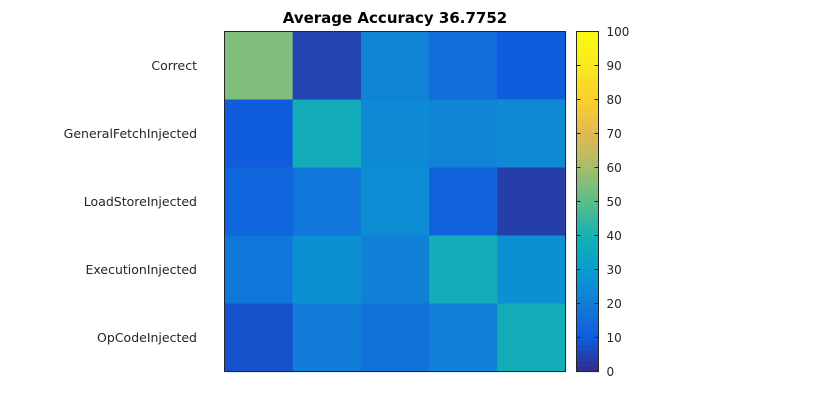 This screenshot has height=418, width=830. I want to click on colorbar-tick-label: 10, so click(614, 338).